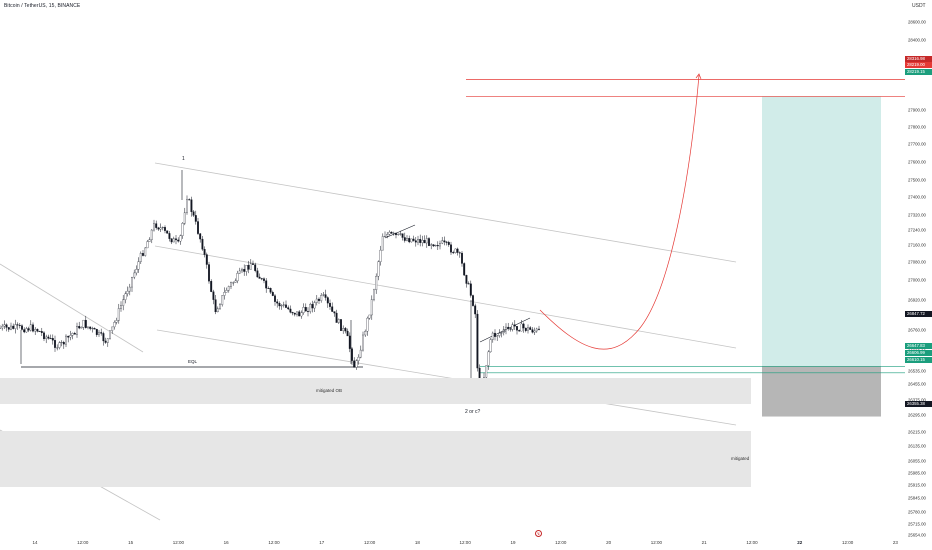 This screenshot has width=932, height=550. I want to click on time-tick: 16, so click(226, 542).